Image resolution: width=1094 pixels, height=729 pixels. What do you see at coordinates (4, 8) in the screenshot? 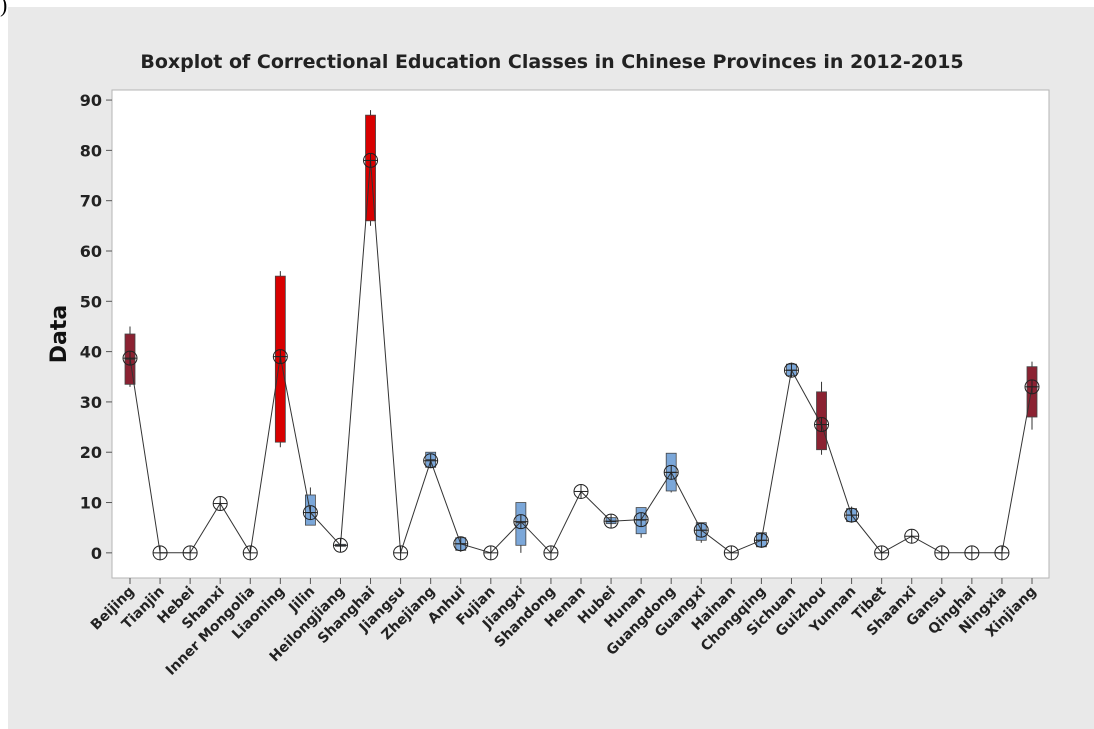
I see `corner-mark: )` at bounding box center [4, 8].